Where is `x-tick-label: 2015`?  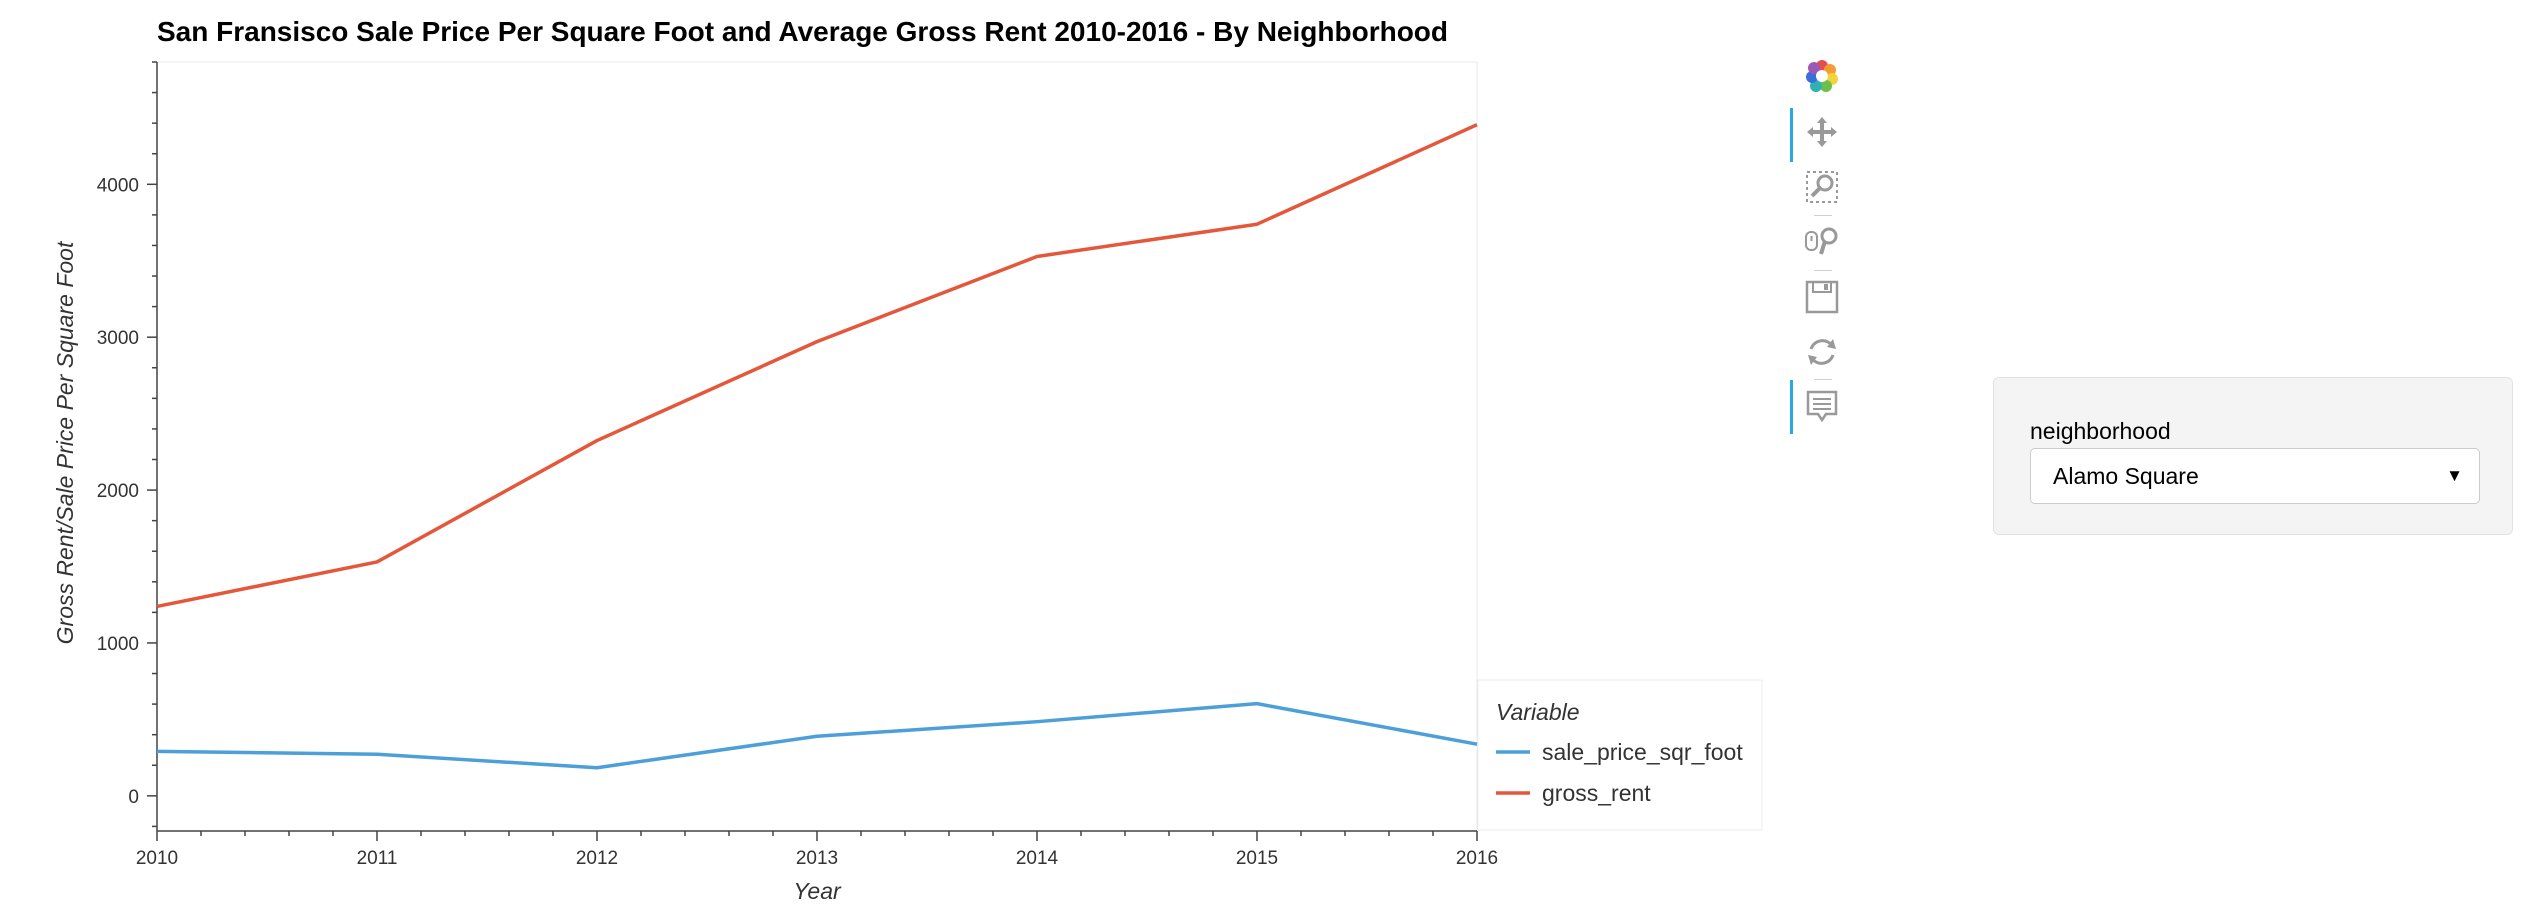 x-tick-label: 2015 is located at coordinates (1257, 858).